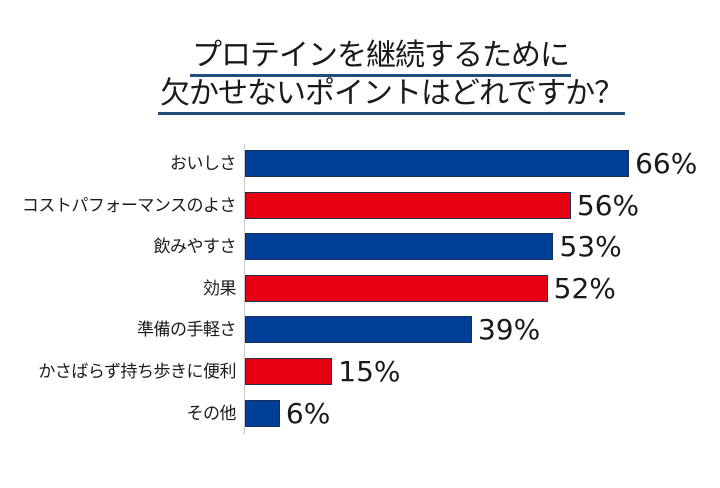 The width and height of the screenshot is (720, 488). Describe the element at coordinates (244, 289) in the screenshot. I see `category-axis-line` at that location.